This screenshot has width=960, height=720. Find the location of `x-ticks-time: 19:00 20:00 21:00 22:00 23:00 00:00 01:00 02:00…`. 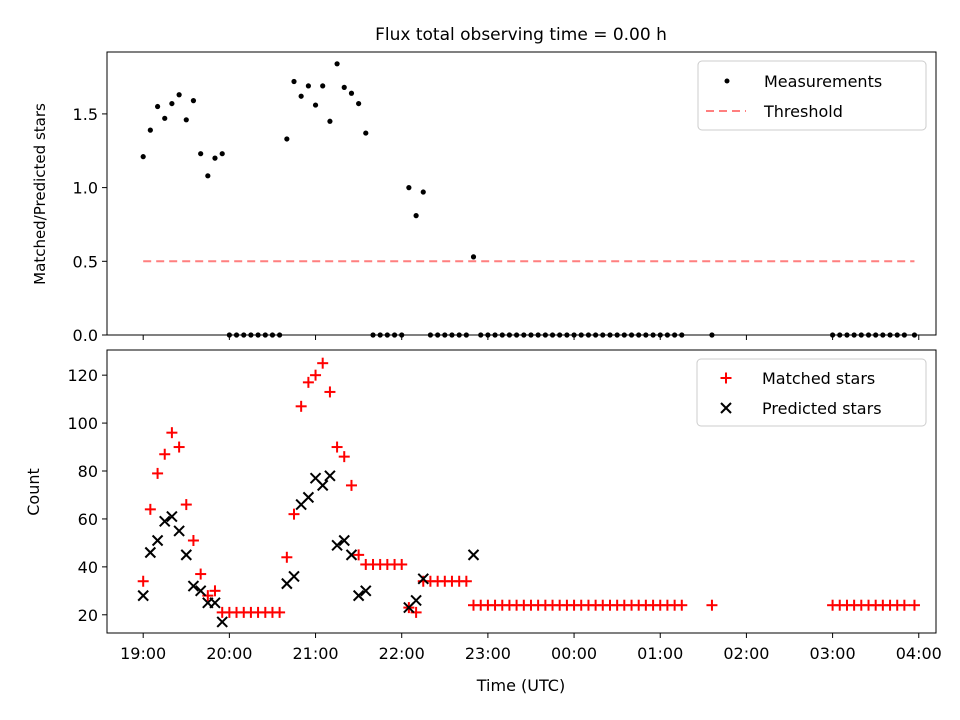

x-ticks-time: 19:00 20:00 21:00 22:00 23:00 00:00 01:00 02:00… is located at coordinates (531, 648).